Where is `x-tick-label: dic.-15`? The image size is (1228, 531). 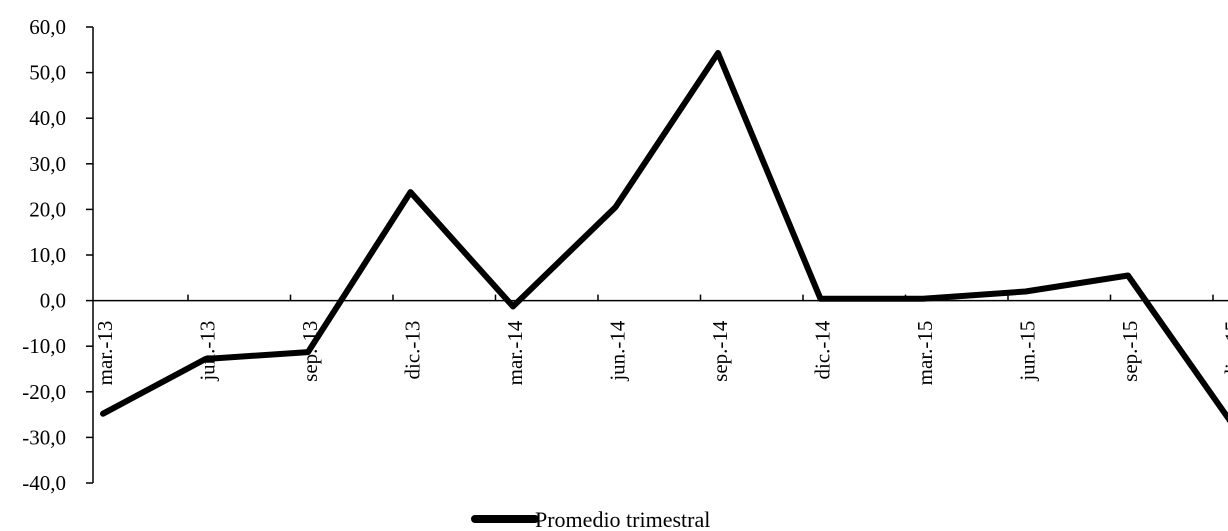
x-tick-label: dic.-15 is located at coordinates (1224, 350).